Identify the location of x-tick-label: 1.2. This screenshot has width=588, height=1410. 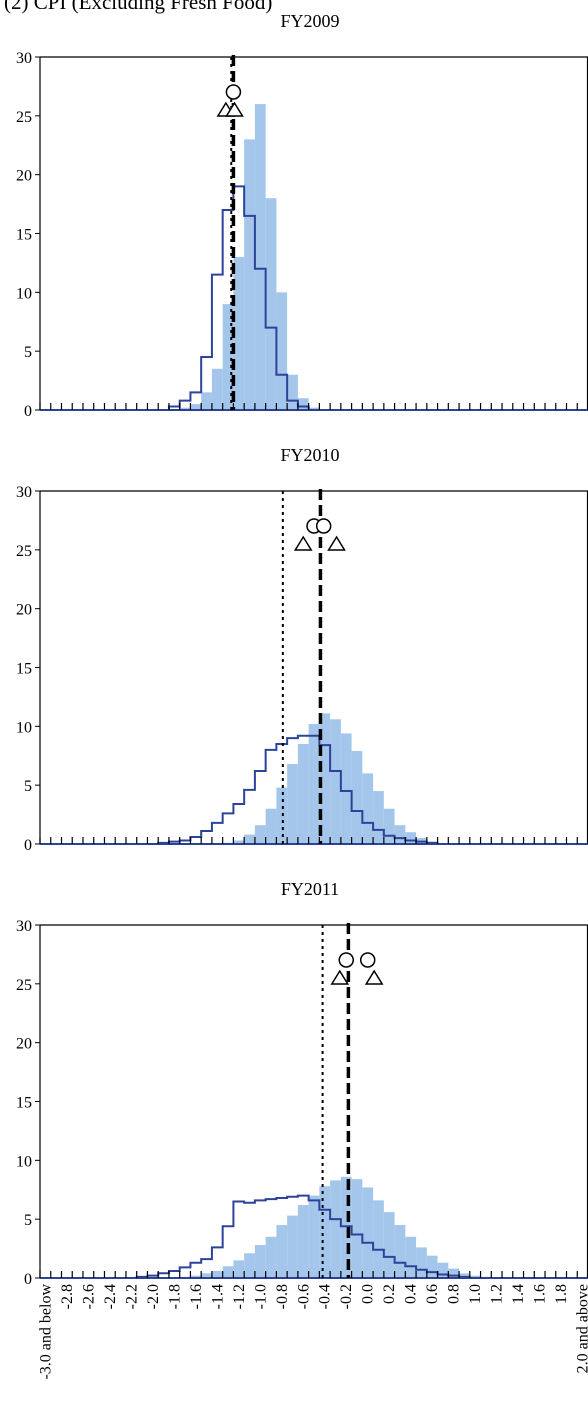
(497, 1294).